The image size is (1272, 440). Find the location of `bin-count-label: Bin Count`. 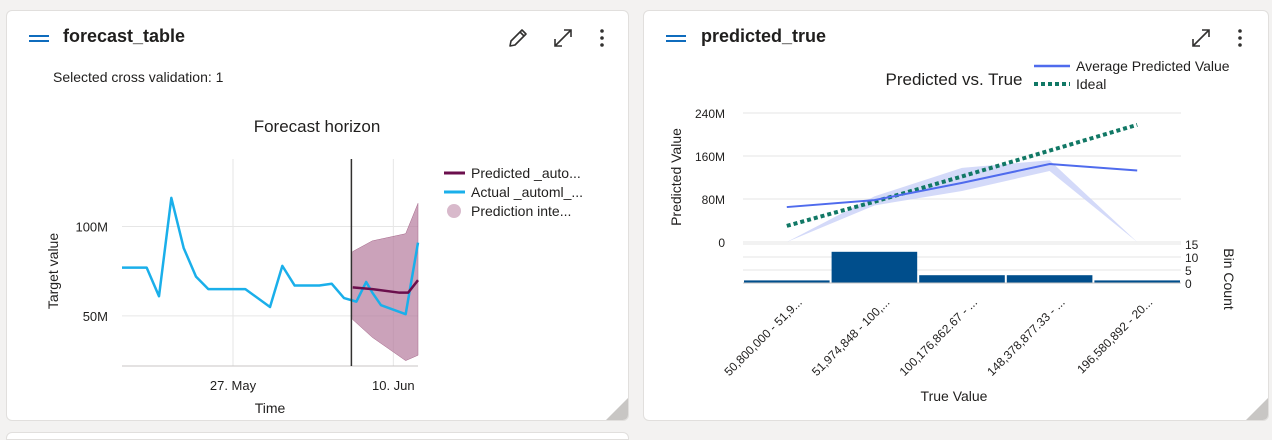

bin-count-label: Bin Count is located at coordinates (1229, 279).